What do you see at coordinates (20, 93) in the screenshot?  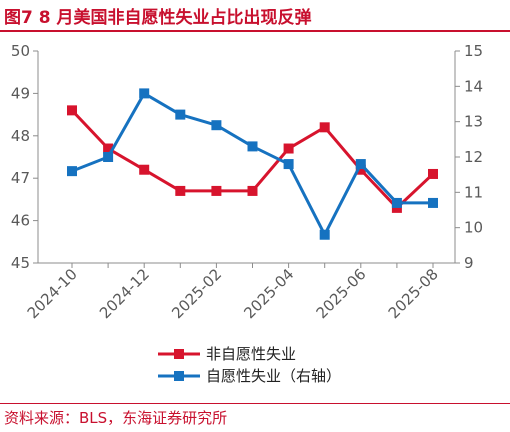 I see `left-tick-label: 49` at bounding box center [20, 93].